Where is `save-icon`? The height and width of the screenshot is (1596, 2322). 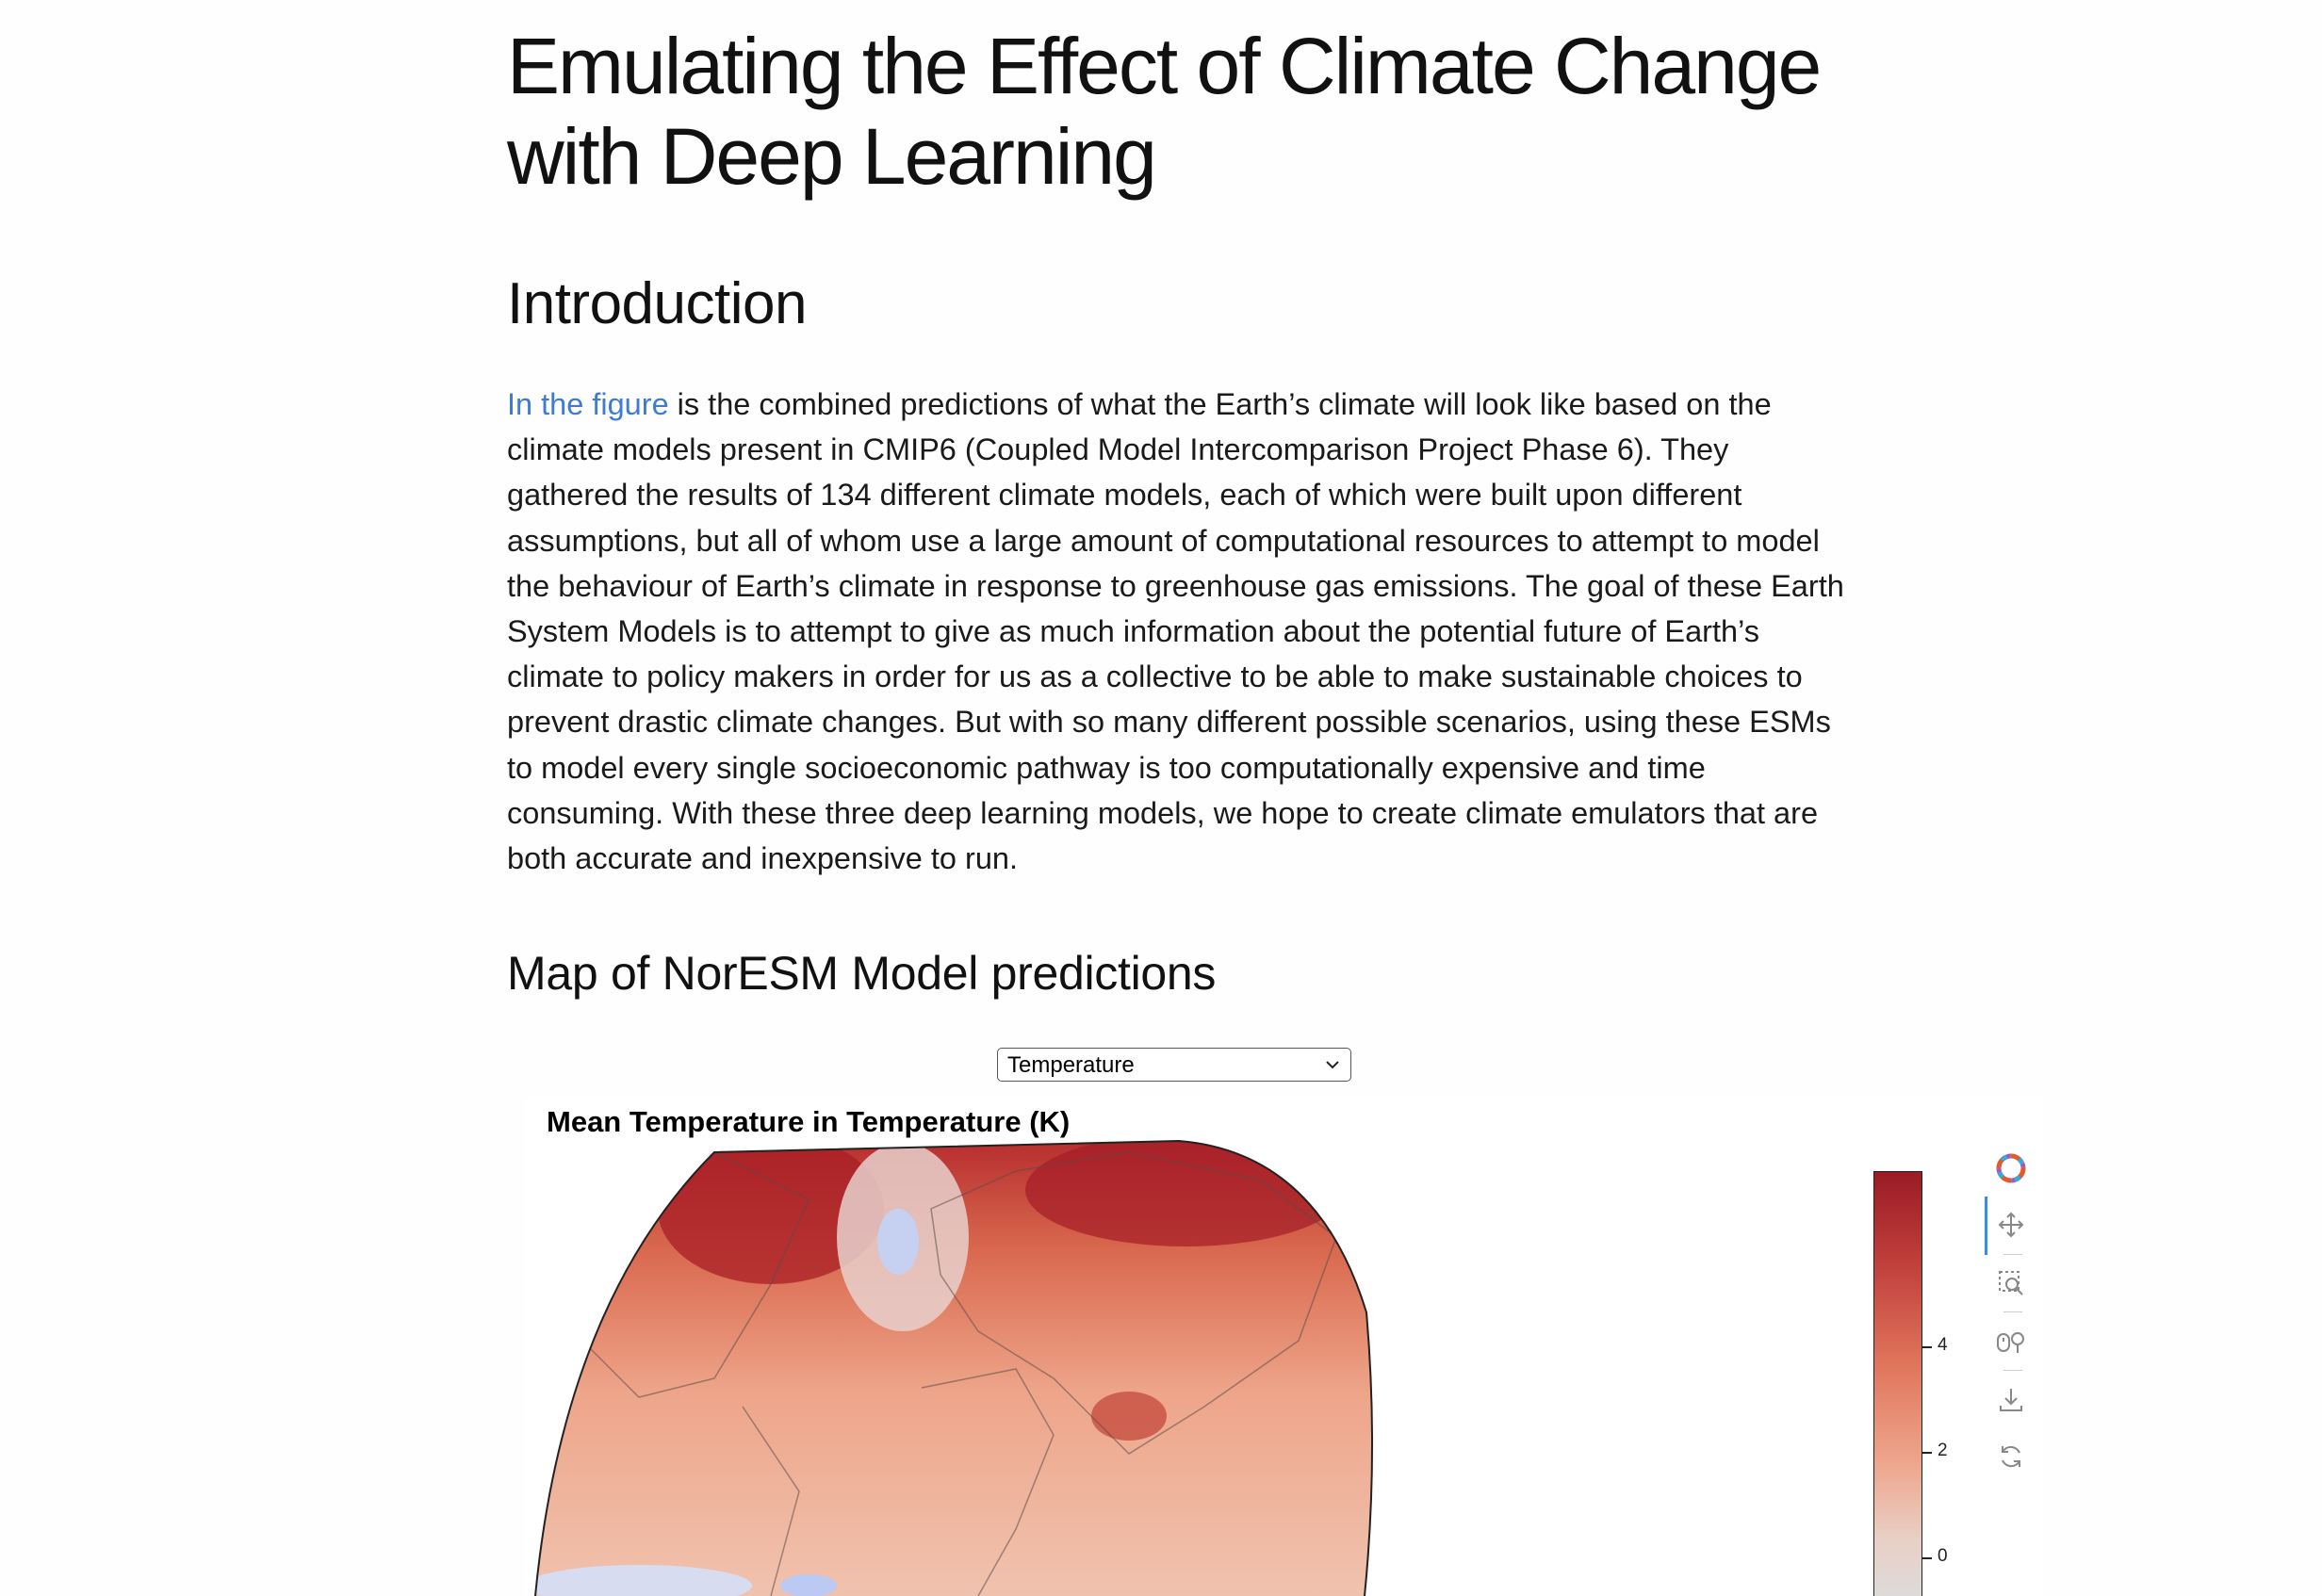
save-icon is located at coordinates (2011, 1400).